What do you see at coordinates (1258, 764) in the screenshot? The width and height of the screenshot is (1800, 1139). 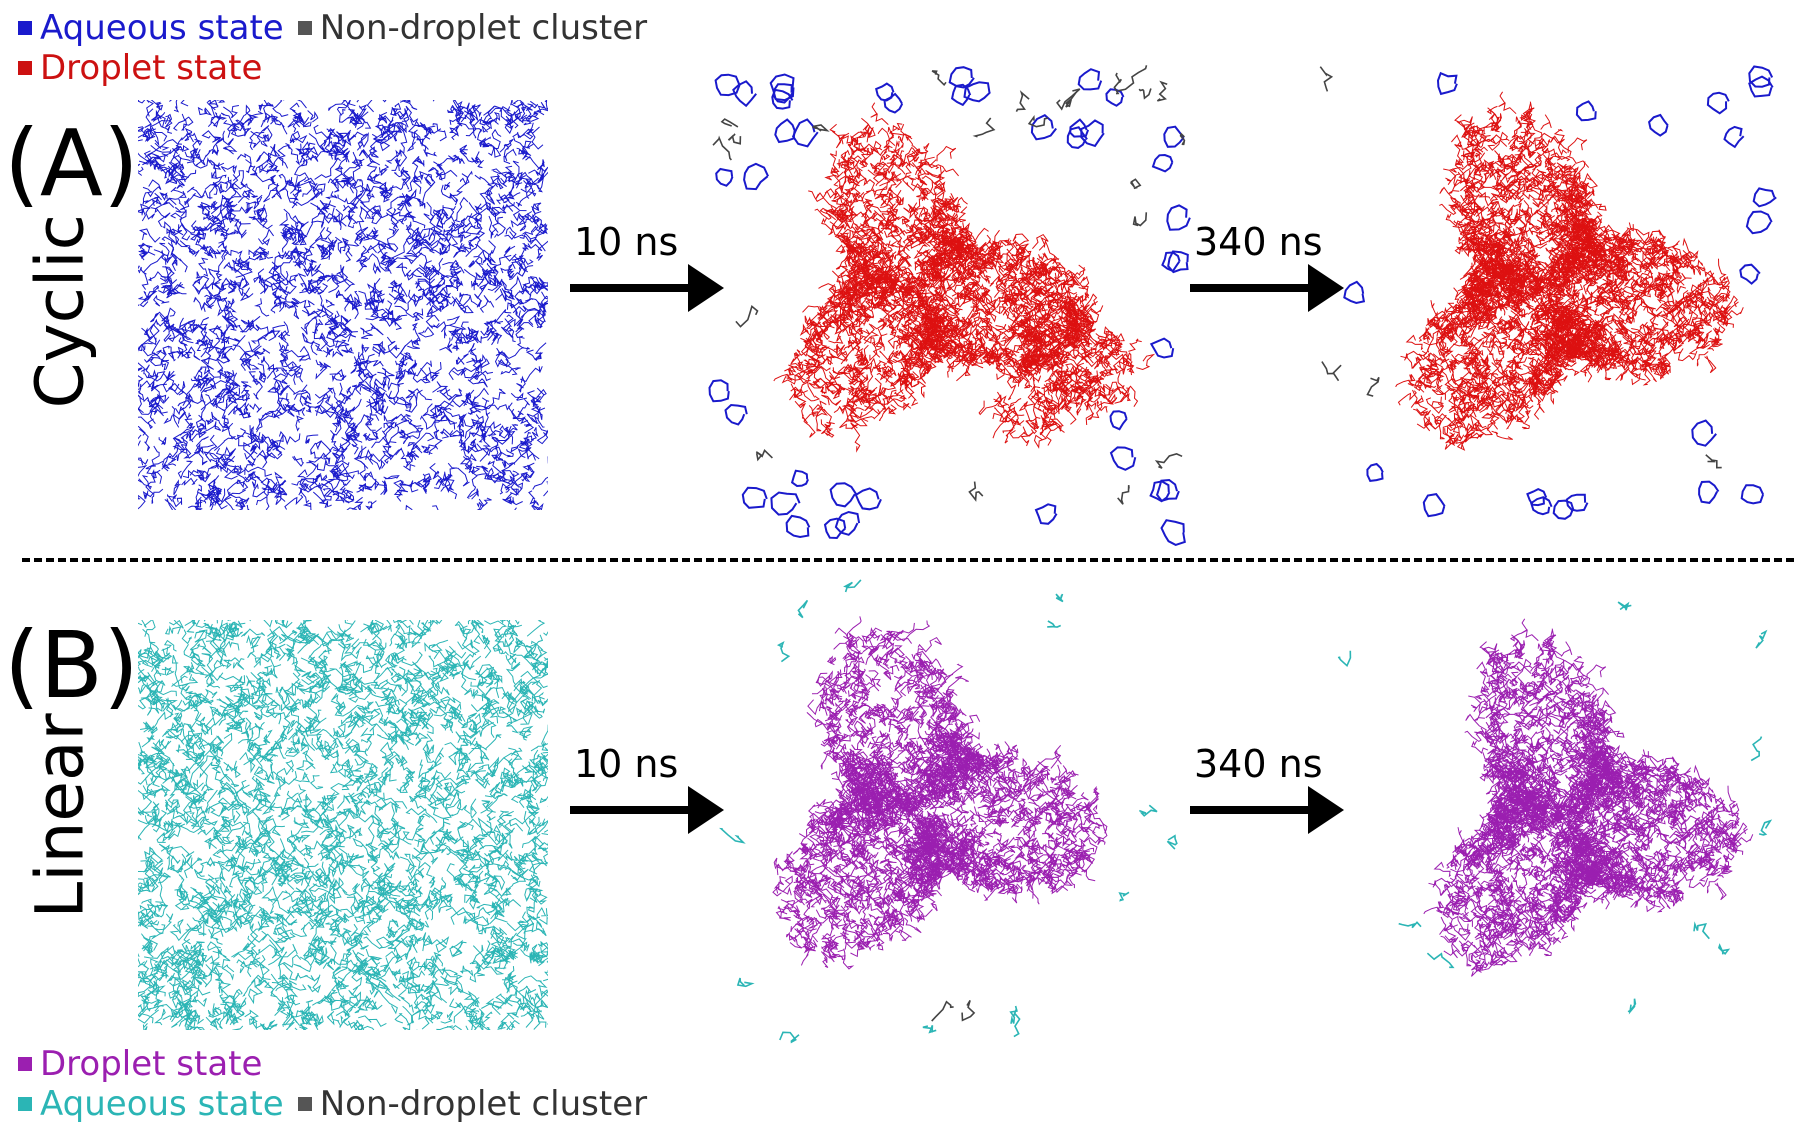 I see `panel-b-arrow-2-label: 340 ns` at bounding box center [1258, 764].